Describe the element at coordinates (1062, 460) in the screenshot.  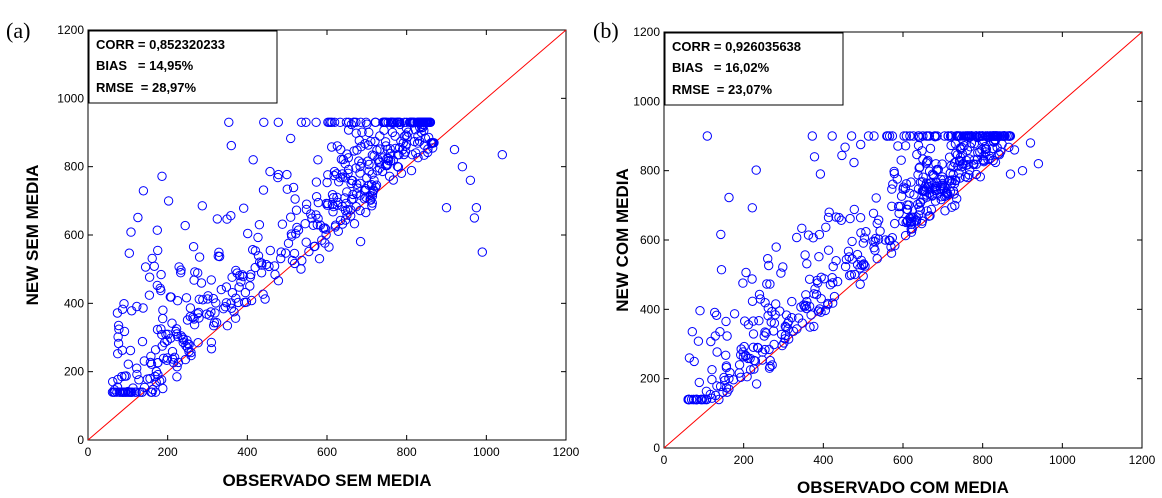
I see `x-tick-label: 1000` at that location.